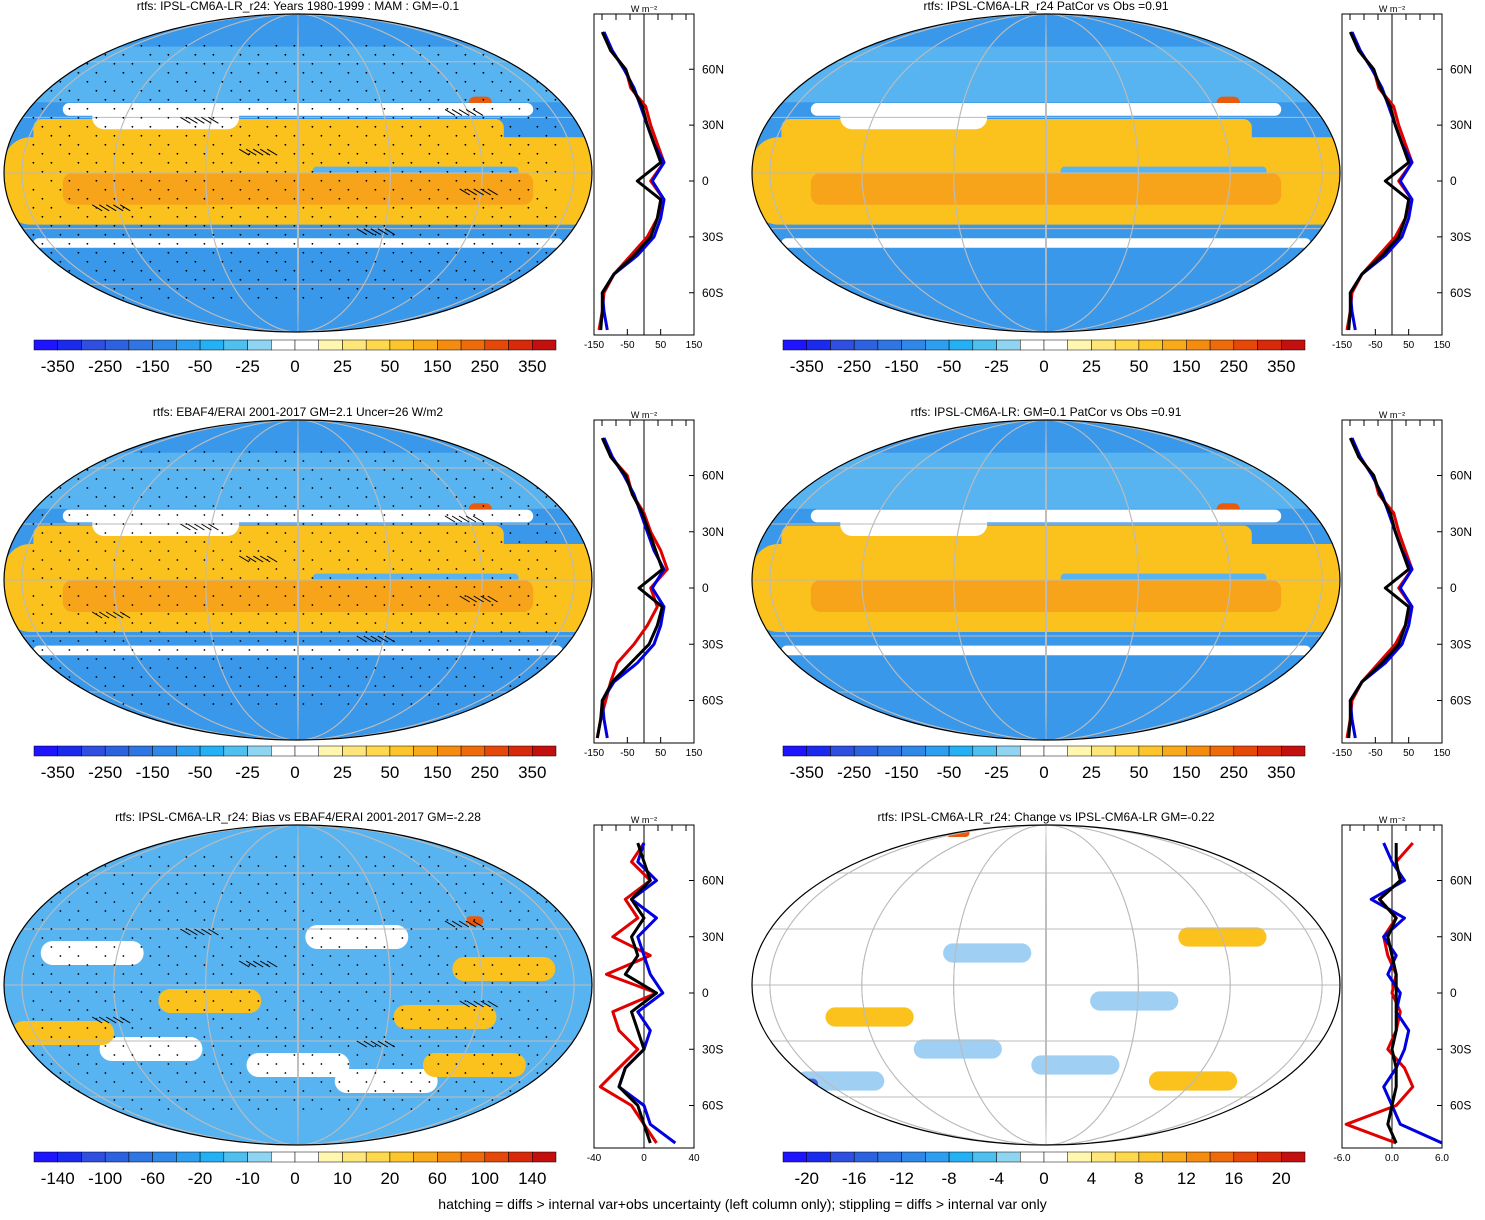  Describe the element at coordinates (1044, 357) in the screenshot. I see `colorbar: -350 -250 -150 -50 -25 0 25 50 150 250 350` at that location.